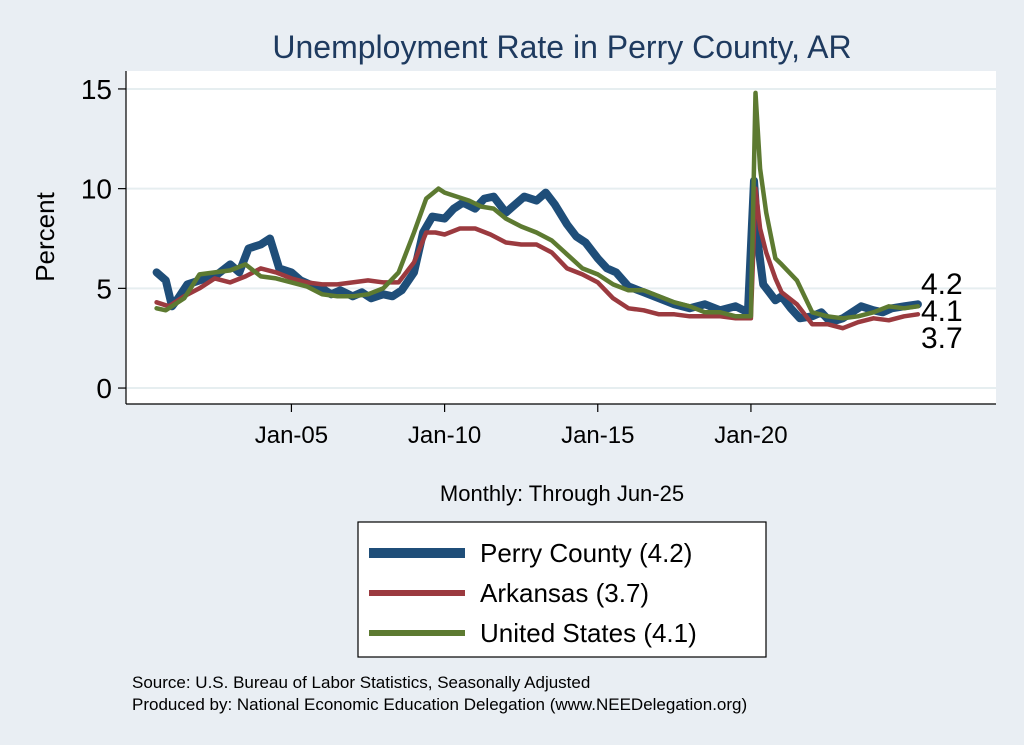 The height and width of the screenshot is (745, 1024). What do you see at coordinates (562, 493) in the screenshot?
I see `x-axis-label: Monthly: Through Jun-25` at bounding box center [562, 493].